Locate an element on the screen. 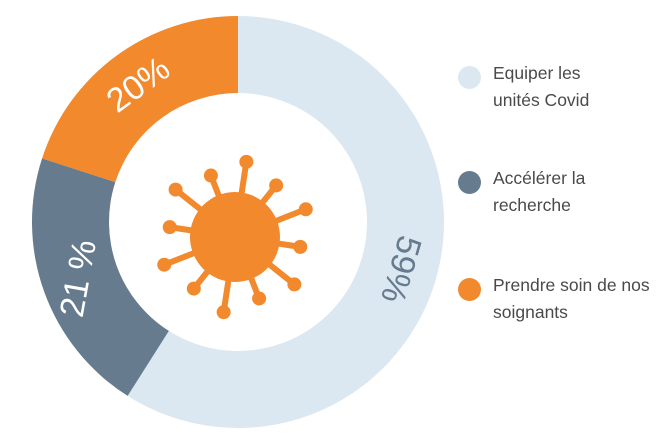  legend-item: Equiper les unités Covid is located at coordinates (540, 88).